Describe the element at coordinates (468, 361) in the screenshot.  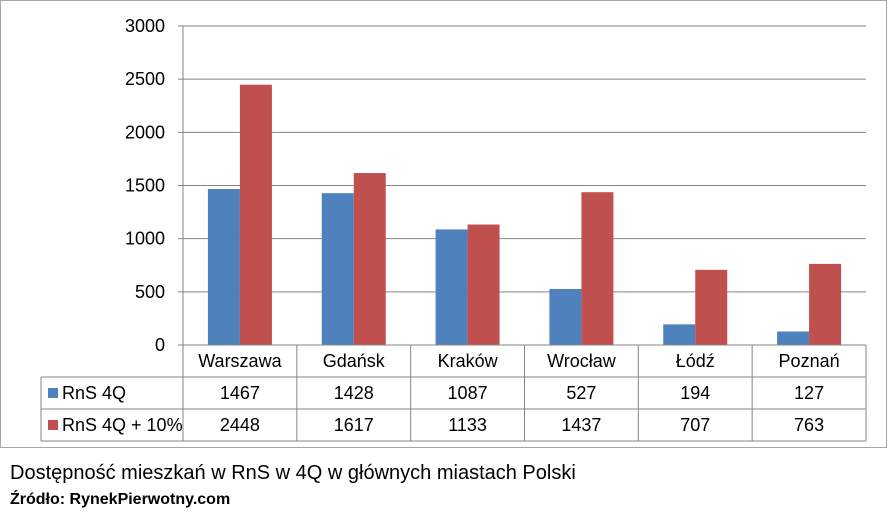
I see `category-label: Kraków` at that location.